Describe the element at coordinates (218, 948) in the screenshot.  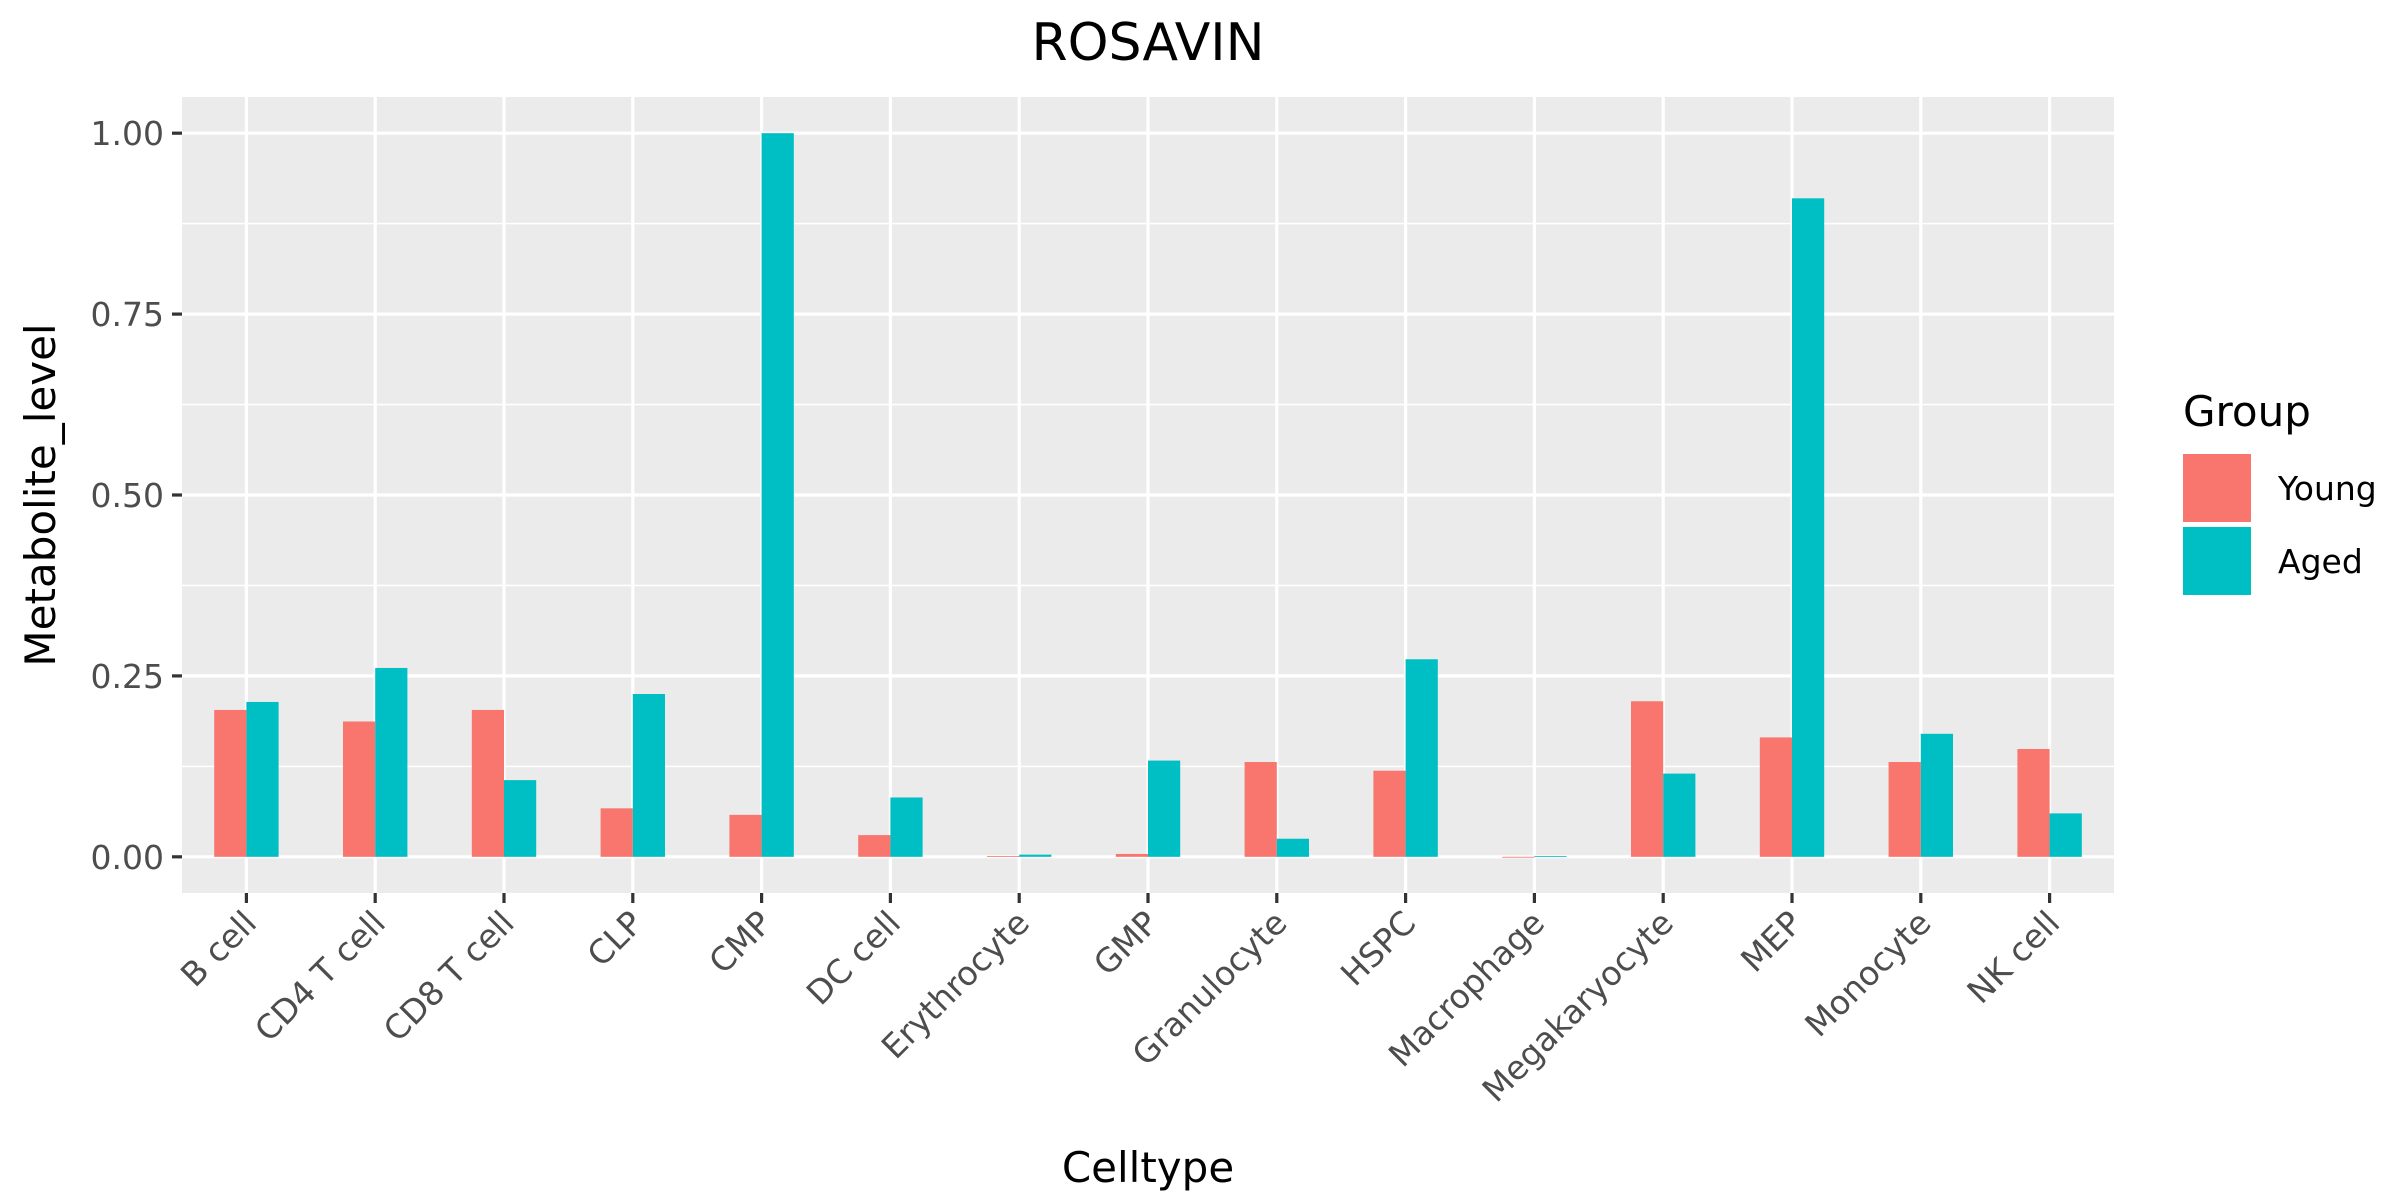
I see `x-tick-label: B cell` at that location.